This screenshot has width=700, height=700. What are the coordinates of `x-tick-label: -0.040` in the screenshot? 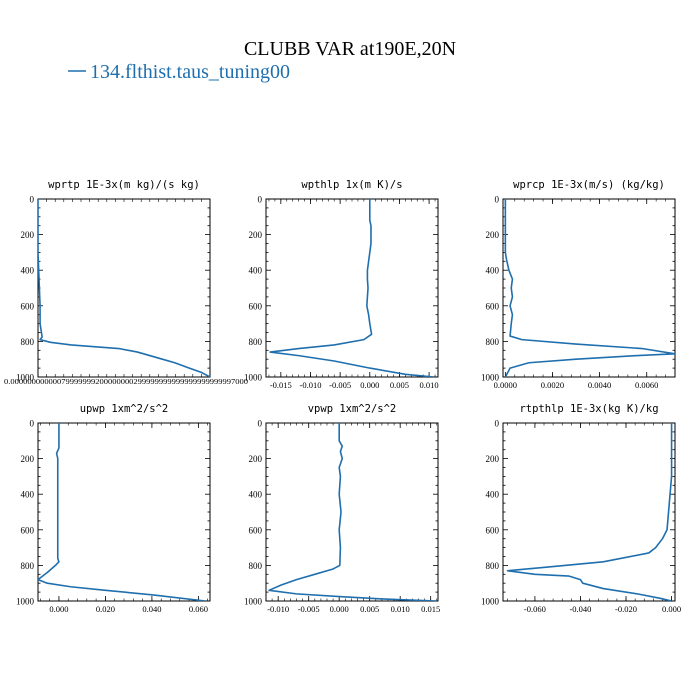 It's located at (580, 609).